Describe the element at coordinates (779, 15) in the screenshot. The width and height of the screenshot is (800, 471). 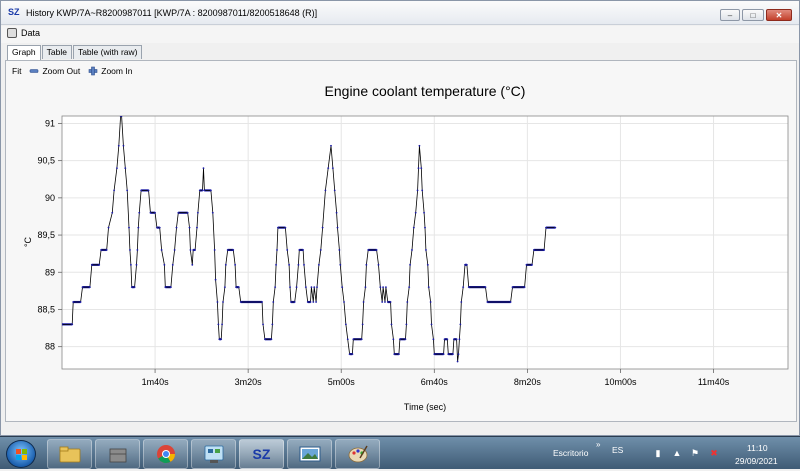
I see `close-button: ✕` at that location.